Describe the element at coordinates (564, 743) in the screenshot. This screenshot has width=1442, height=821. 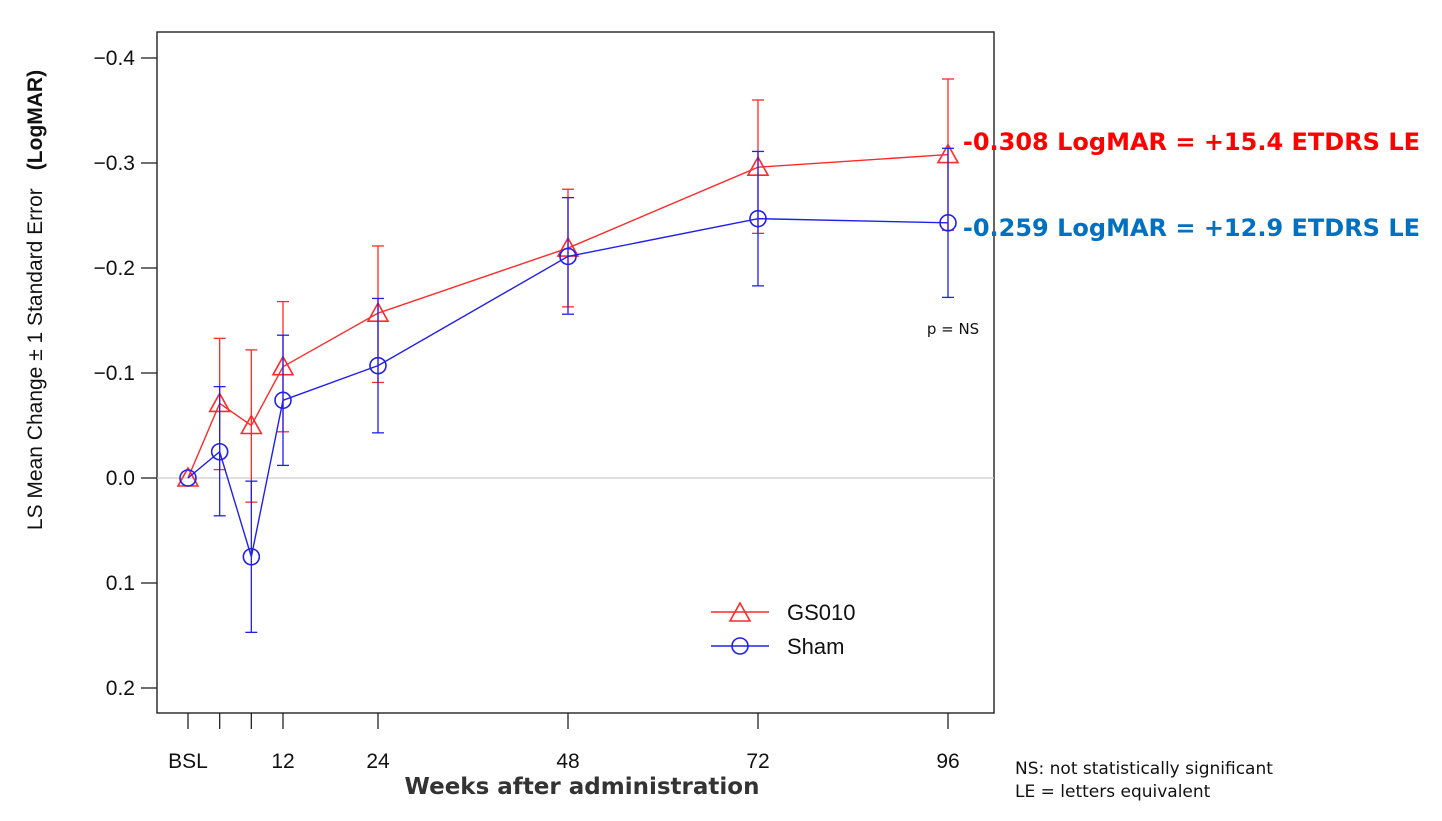
I see `x-axis: BSL 12 24 48 72 96` at that location.